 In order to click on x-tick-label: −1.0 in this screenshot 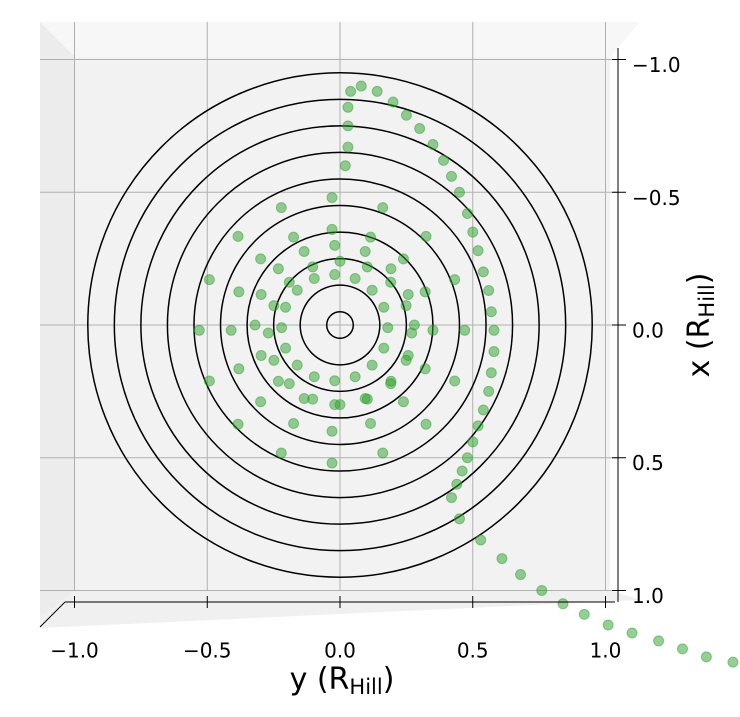, I will do `click(74, 651)`.